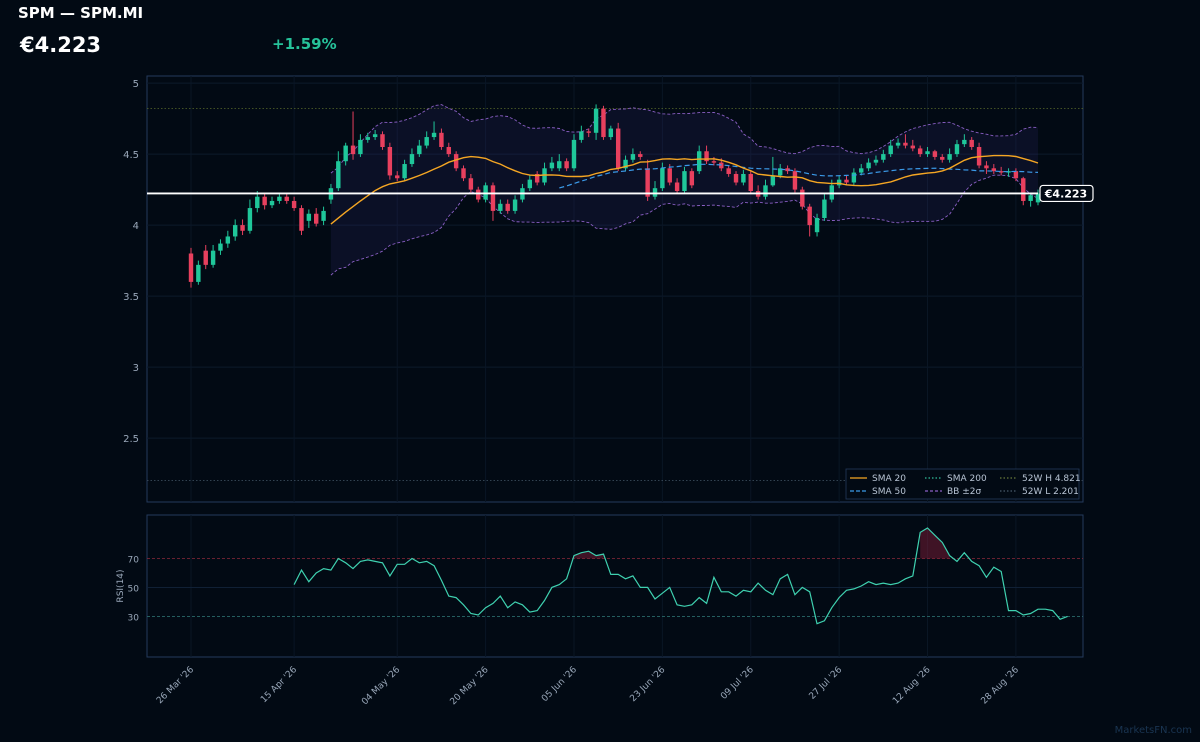  Describe the element at coordinates (647, 684) in the screenshot. I see `x-tick-label: 23 Jun '26` at that location.